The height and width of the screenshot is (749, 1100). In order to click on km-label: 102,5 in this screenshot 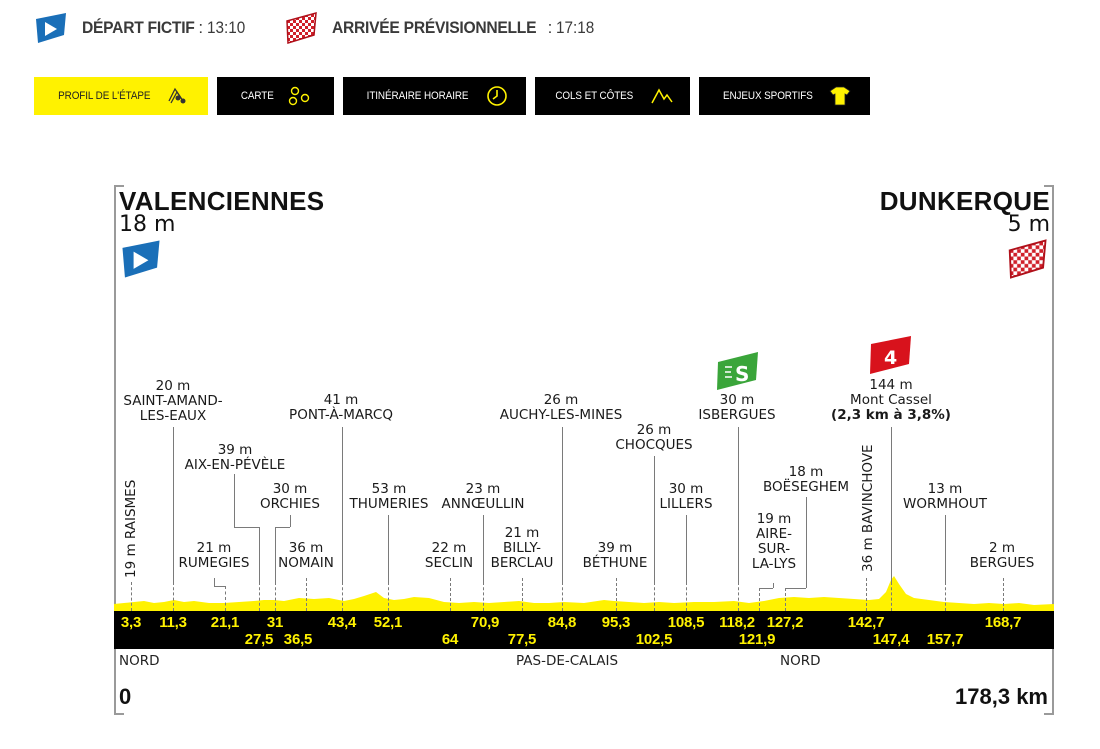, I will do `click(654, 639)`.